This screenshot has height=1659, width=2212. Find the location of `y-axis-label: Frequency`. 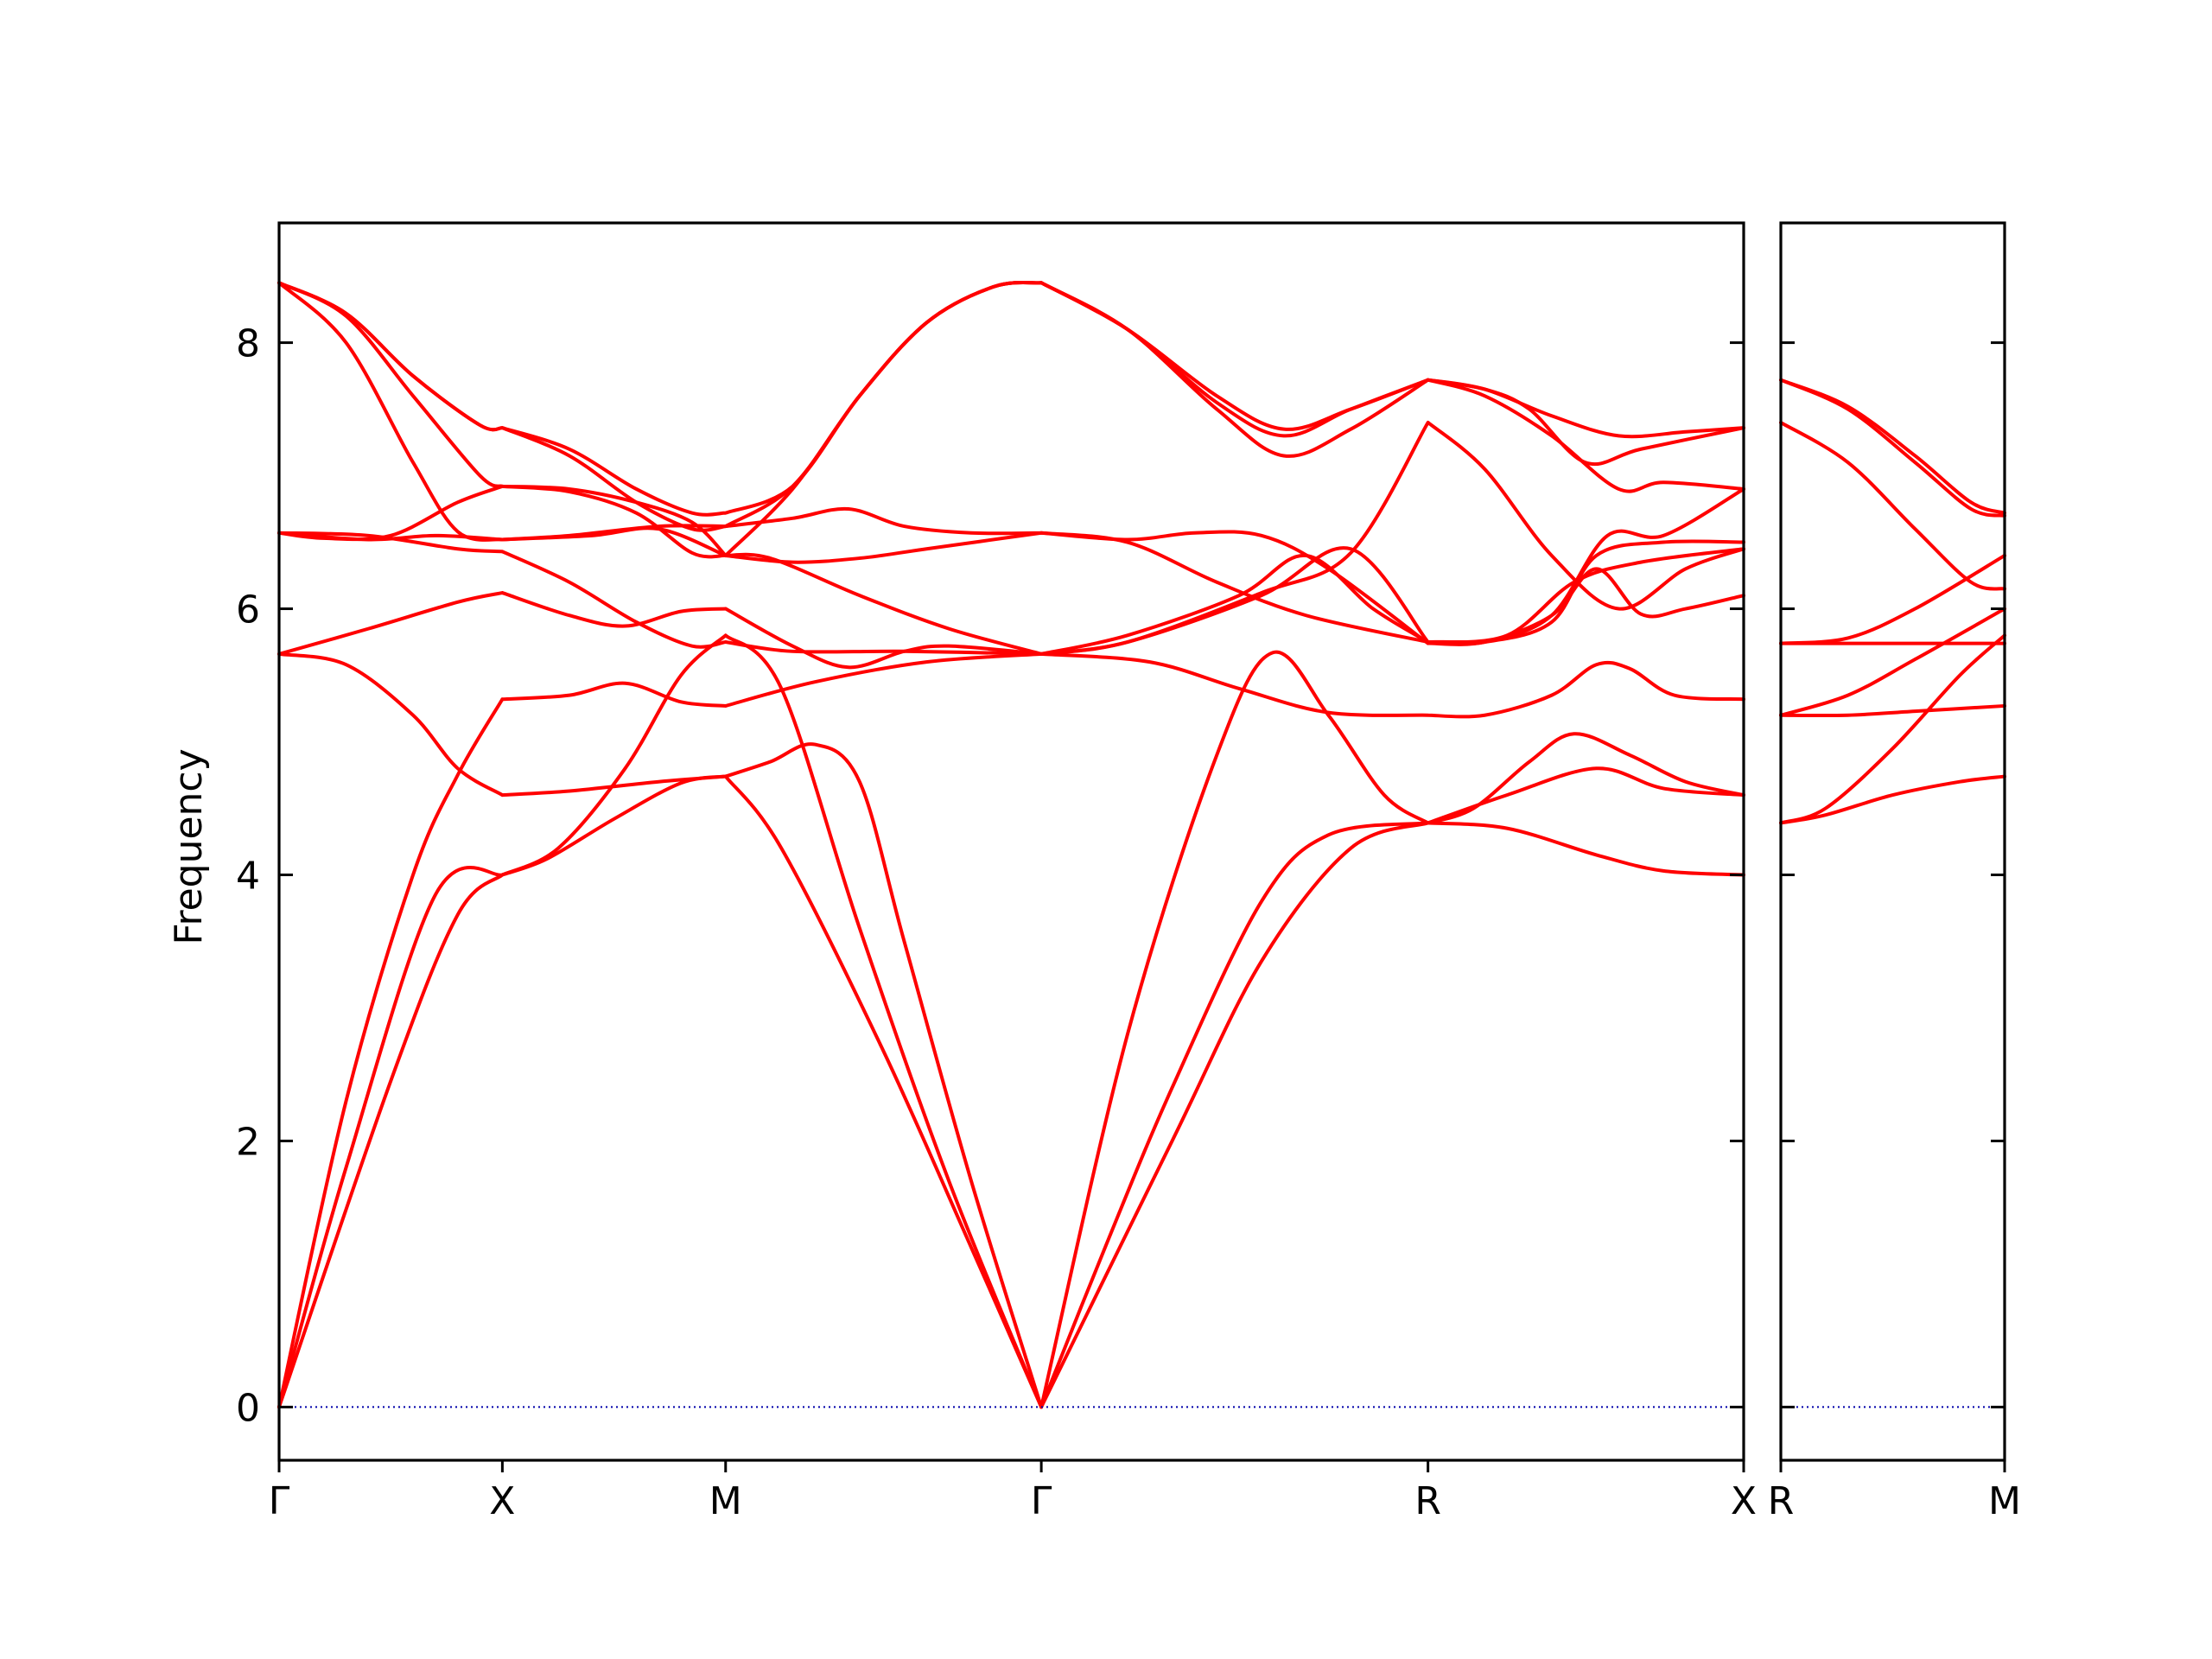

y-axis-label: Frequency is located at coordinates (189, 846).